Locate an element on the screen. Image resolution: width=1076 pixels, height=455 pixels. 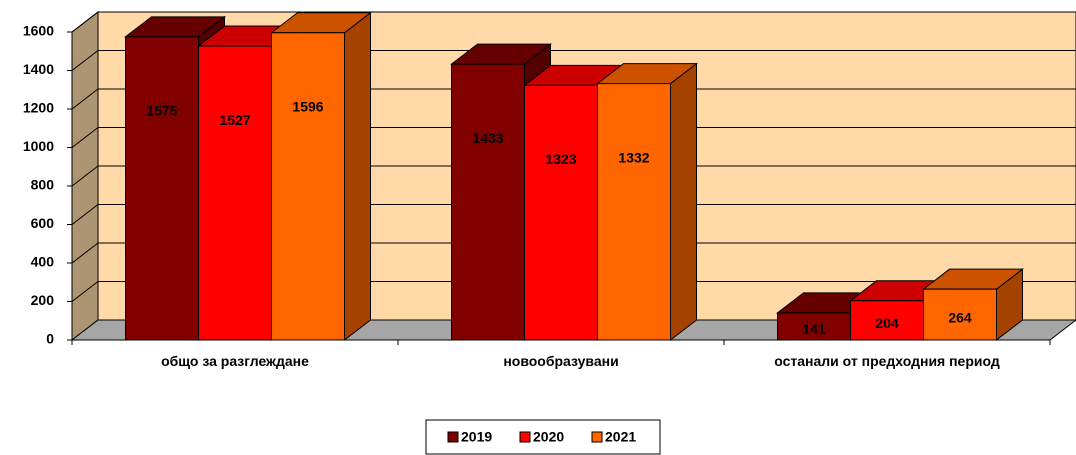
data-label: 1575 is located at coordinates (161, 111).